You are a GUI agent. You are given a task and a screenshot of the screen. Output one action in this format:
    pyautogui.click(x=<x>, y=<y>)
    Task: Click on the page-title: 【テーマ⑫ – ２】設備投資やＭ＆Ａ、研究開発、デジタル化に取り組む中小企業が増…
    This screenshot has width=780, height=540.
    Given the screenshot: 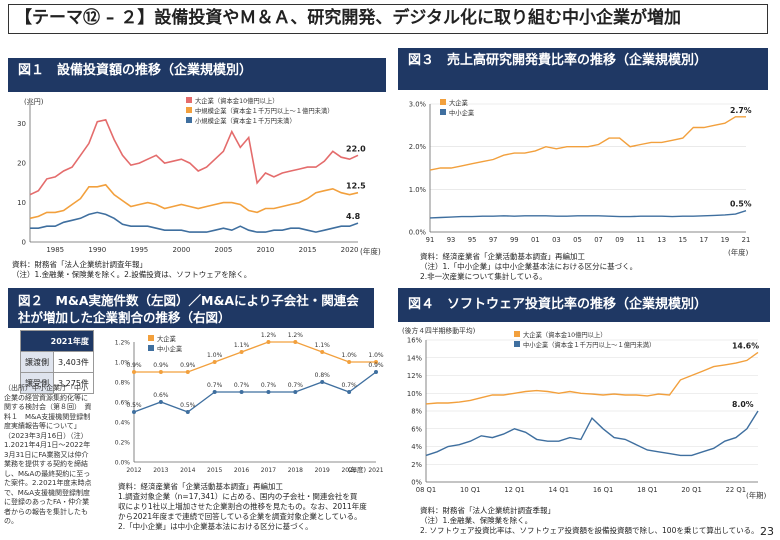 What is the action you would take?
    pyautogui.click(x=388, y=19)
    